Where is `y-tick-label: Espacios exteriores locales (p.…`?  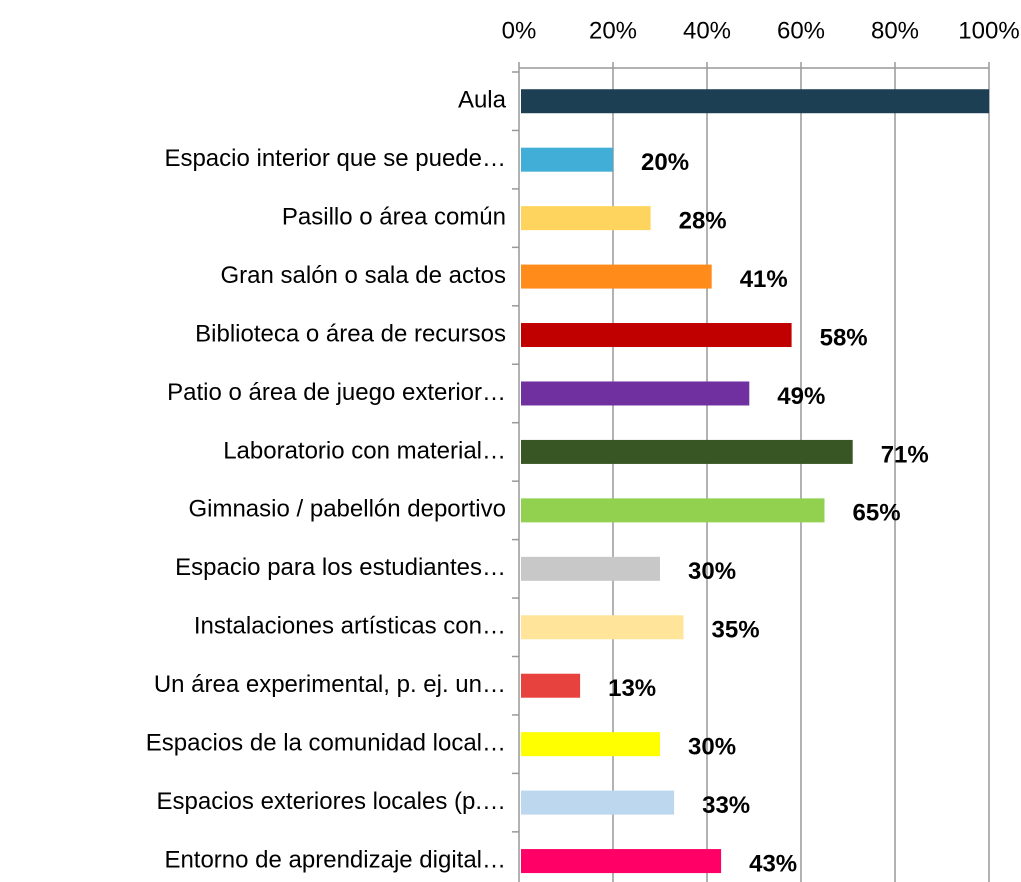
y-tick-label: Espacios exteriores locales (p.… is located at coordinates (331, 801).